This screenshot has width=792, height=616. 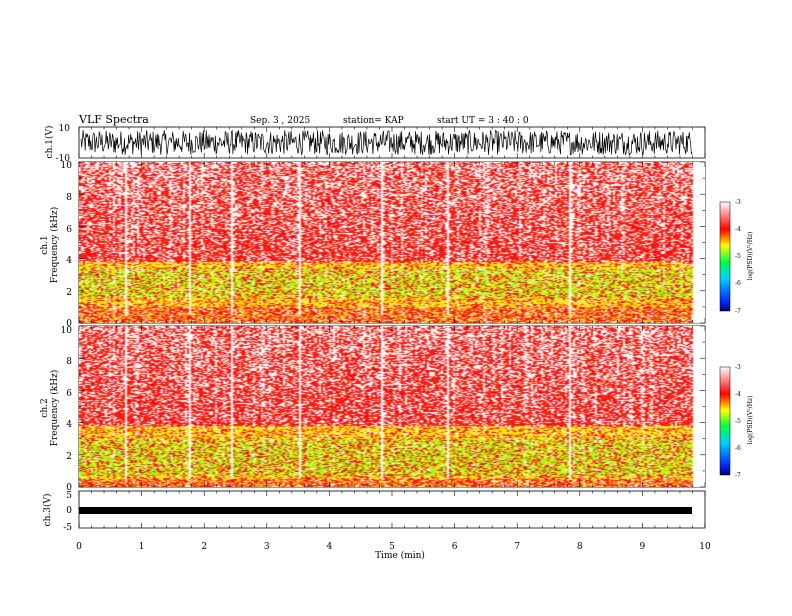 I want to click on ch1-tick-top: 10, so click(x=65, y=129).